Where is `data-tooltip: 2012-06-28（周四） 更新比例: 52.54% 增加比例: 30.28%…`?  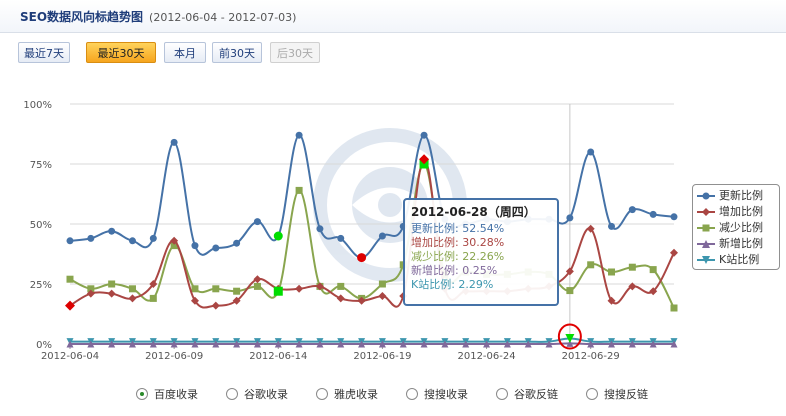 data-tooltip: 2012-06-28（周四） 更新比例: 52.54% 增加比例: 30.28%… is located at coordinates (481, 252).